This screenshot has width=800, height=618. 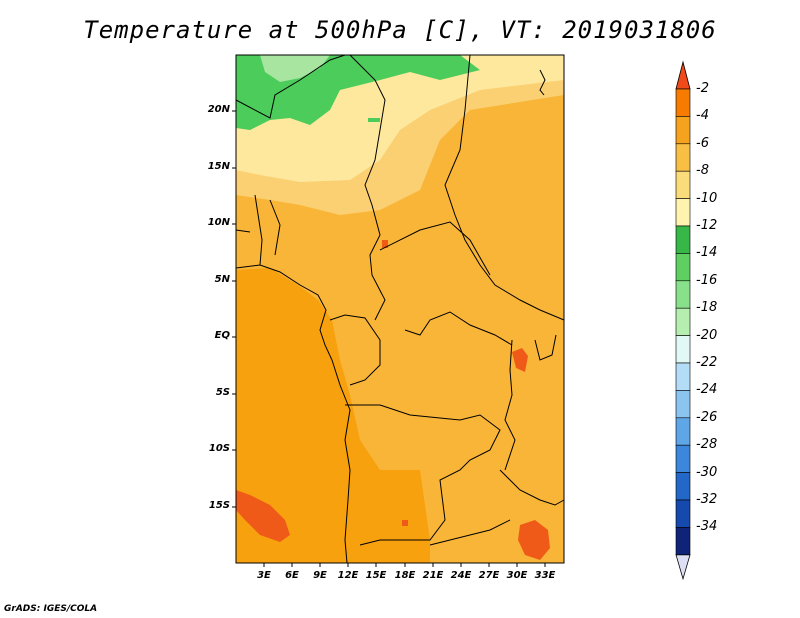 What do you see at coordinates (264, 575) in the screenshot?
I see `lon-label-3e: 3E` at bounding box center [264, 575].